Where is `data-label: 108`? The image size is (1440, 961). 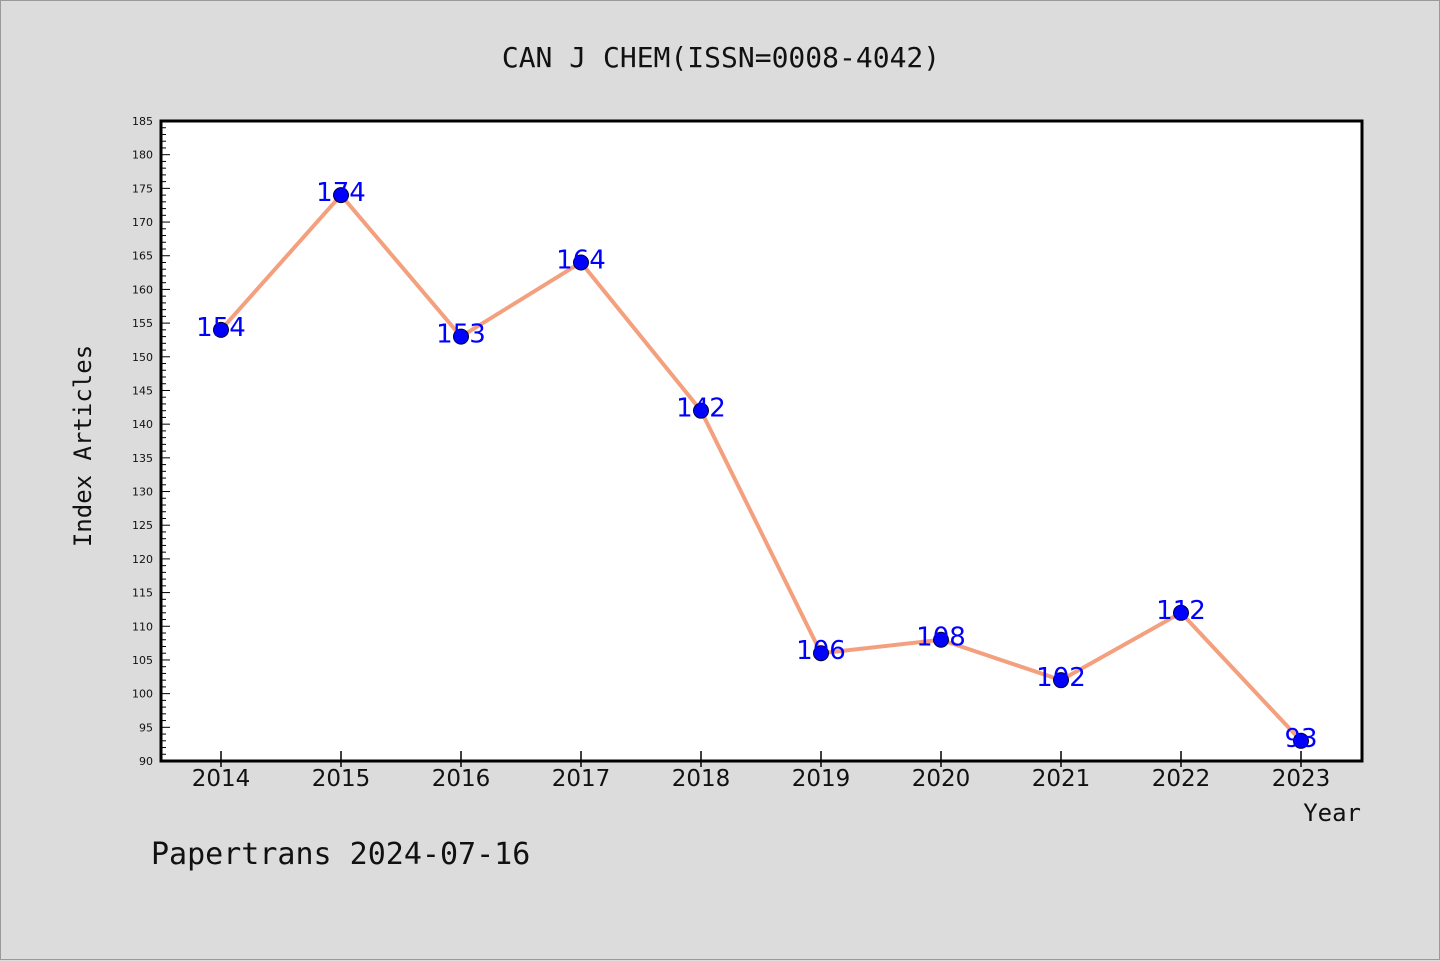
data-label: 108 is located at coordinates (941, 638).